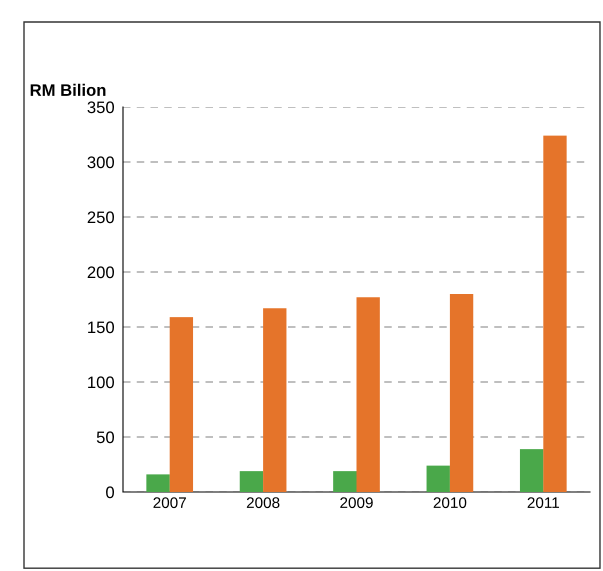 The image size is (603, 571). What do you see at coordinates (101, 217) in the screenshot?
I see `y-tick-label: 250` at bounding box center [101, 217].